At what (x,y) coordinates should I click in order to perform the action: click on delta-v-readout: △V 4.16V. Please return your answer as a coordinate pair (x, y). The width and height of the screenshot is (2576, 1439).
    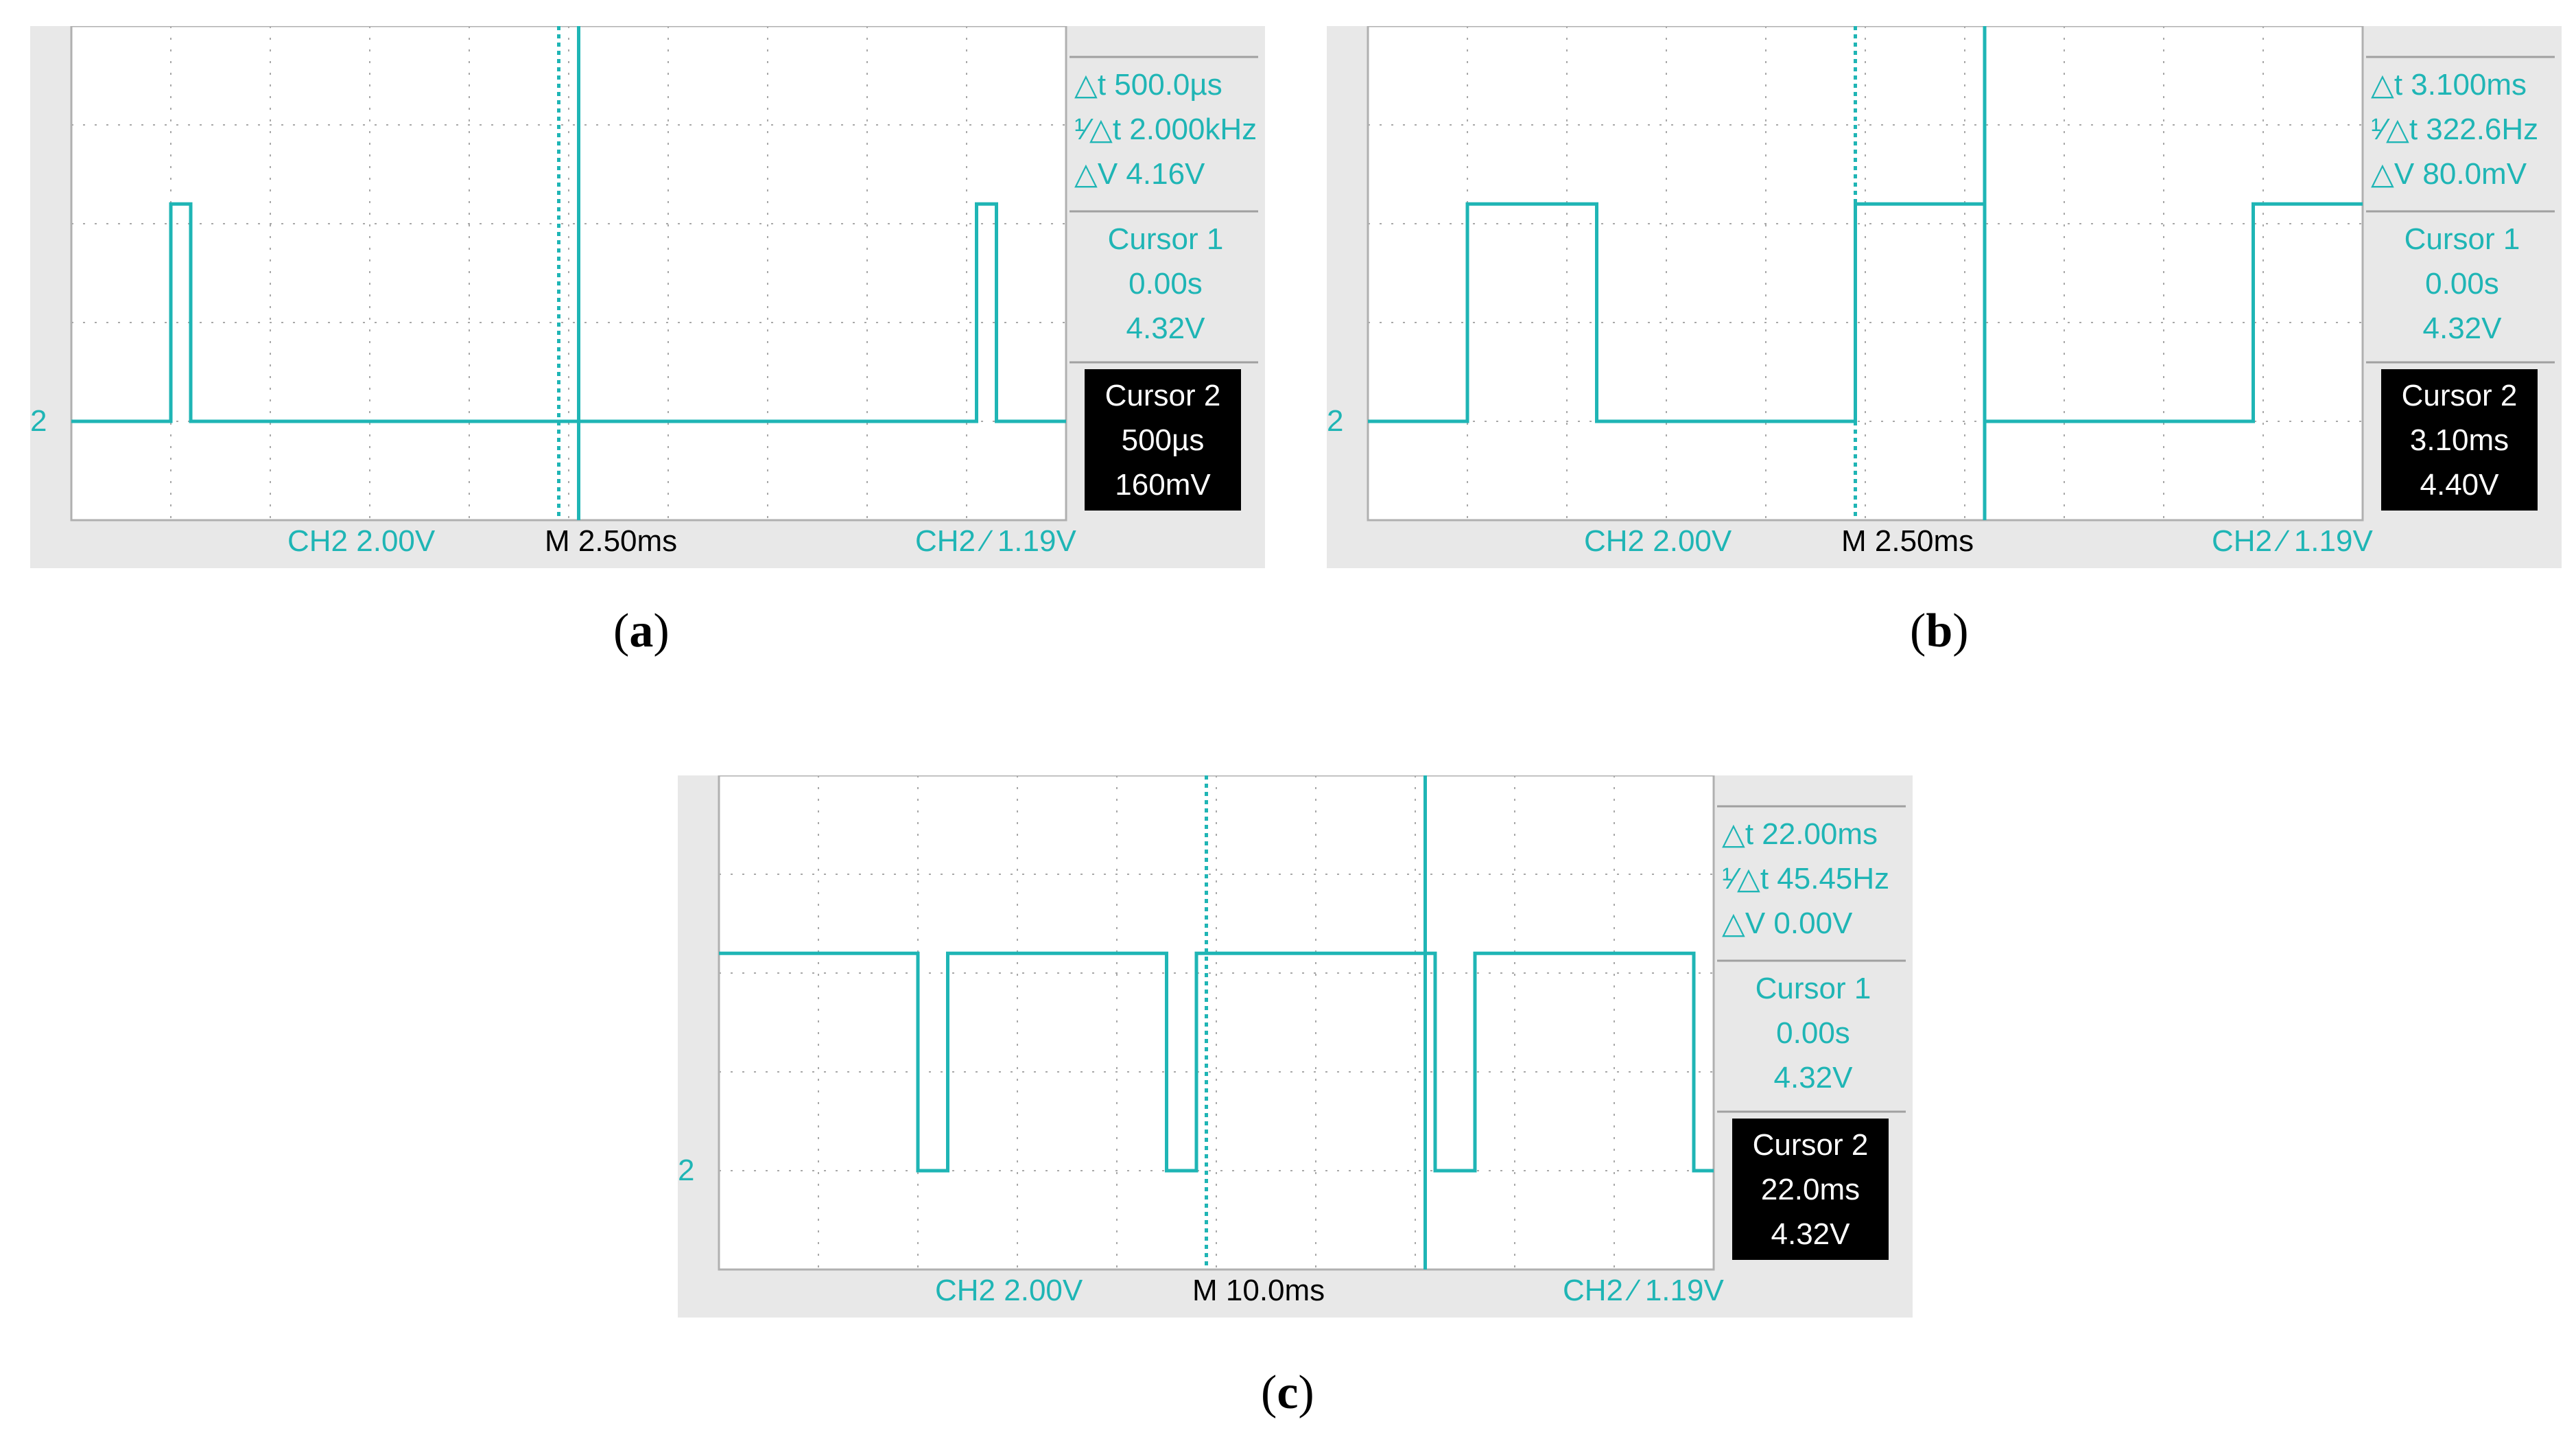
    Looking at the image, I should click on (1139, 174).